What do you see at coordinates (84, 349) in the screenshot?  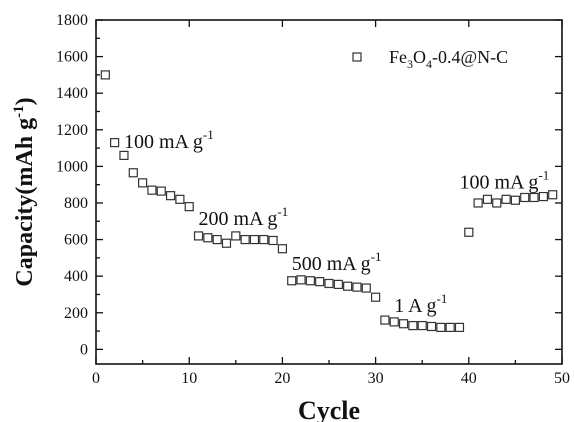 I see `y-tick-label: 0` at bounding box center [84, 349].